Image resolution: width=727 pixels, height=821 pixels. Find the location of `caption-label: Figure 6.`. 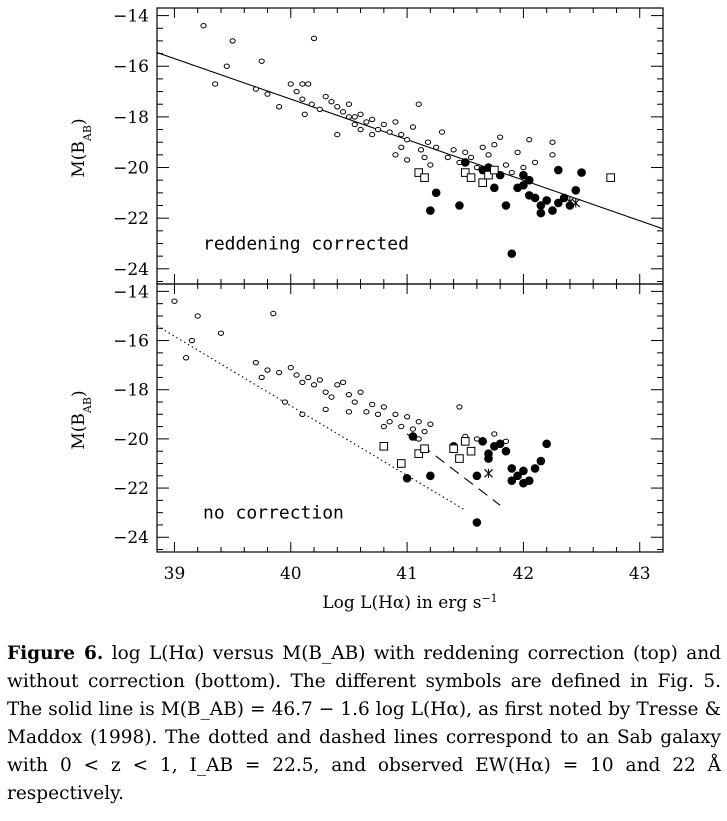

caption-label: Figure 6. is located at coordinates (55, 653).